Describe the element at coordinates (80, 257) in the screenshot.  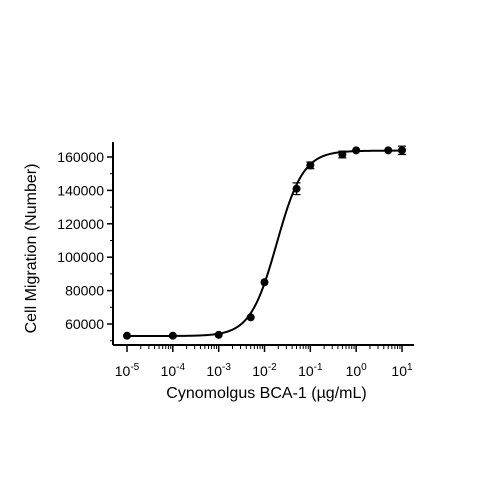
I see `y-tick-label: 100000` at that location.